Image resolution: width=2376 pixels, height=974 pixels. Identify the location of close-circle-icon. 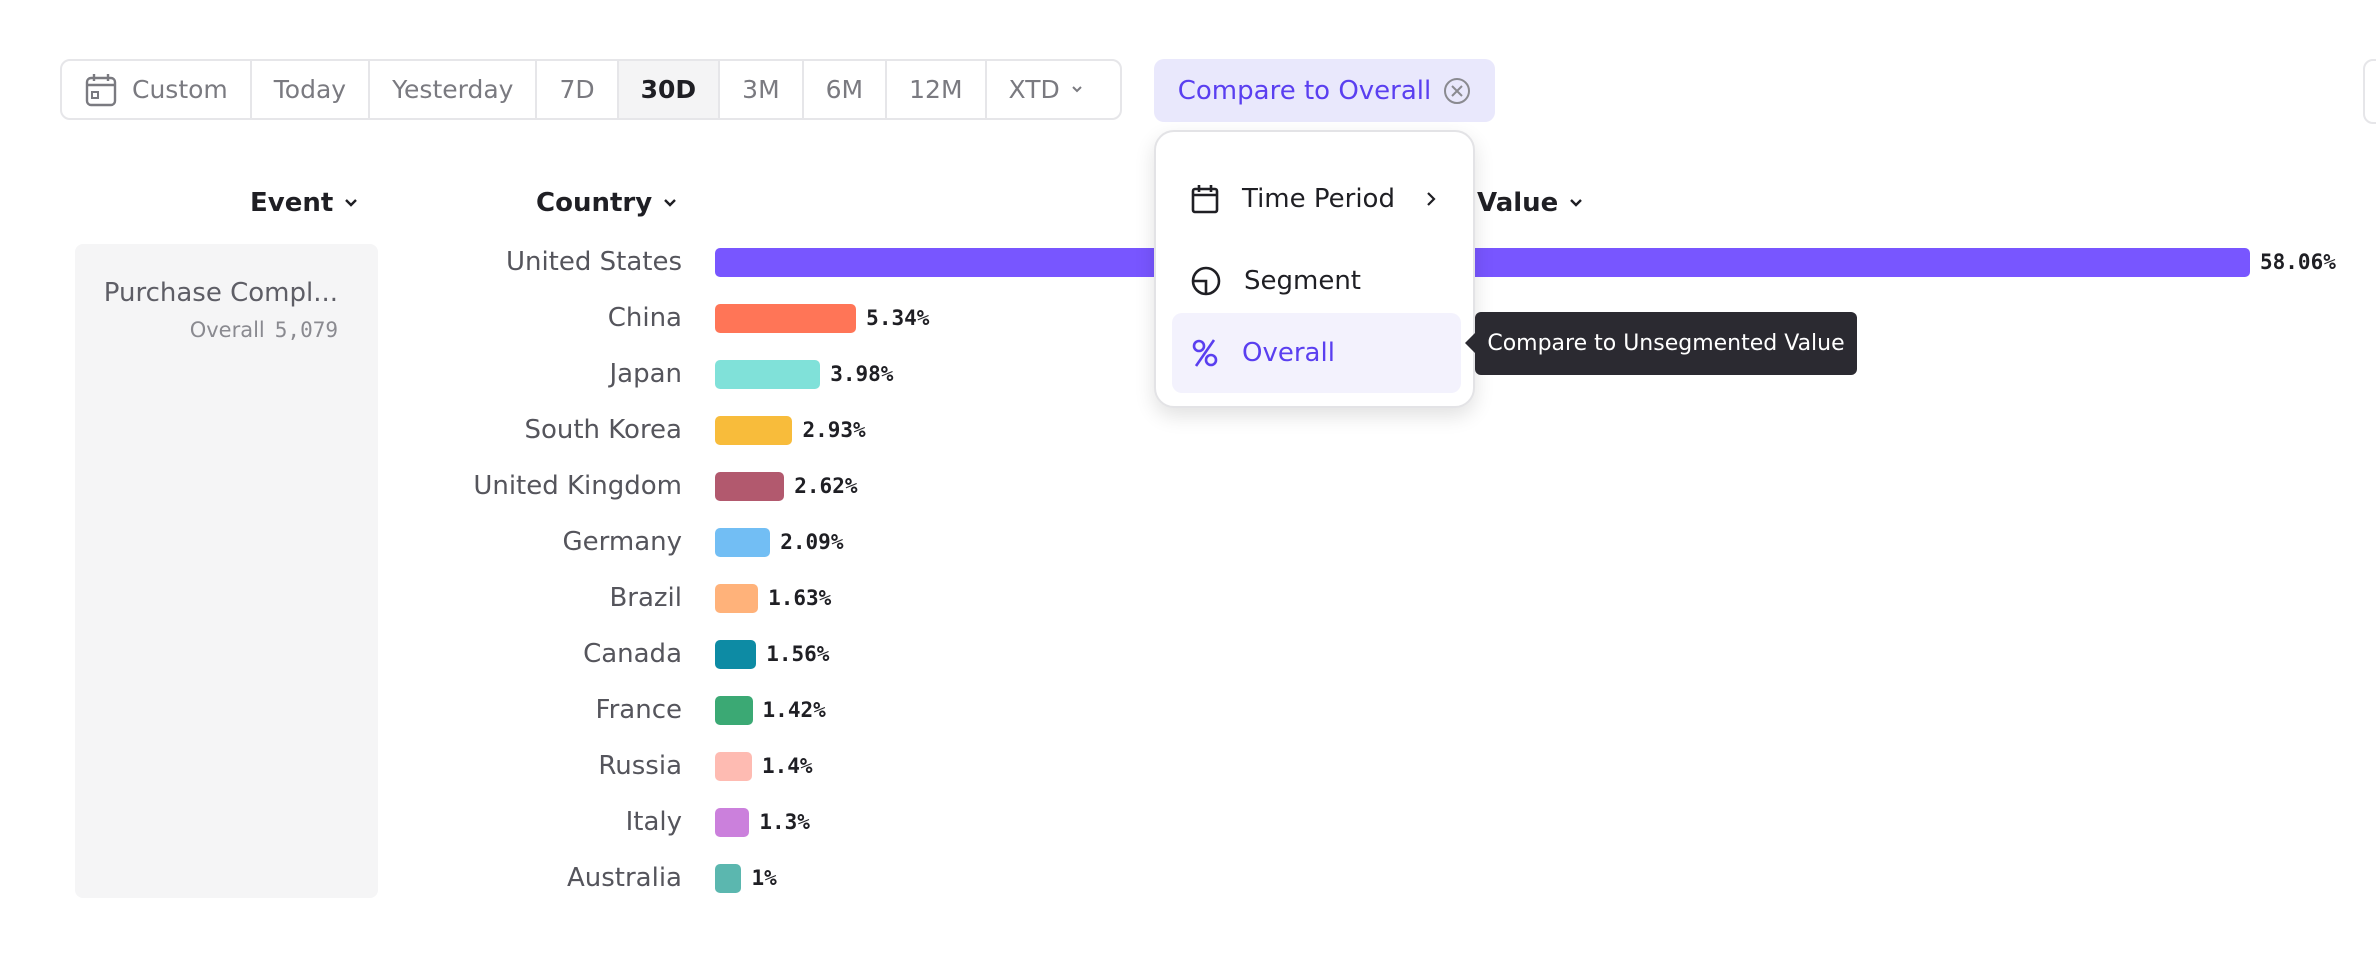
(1457, 91).